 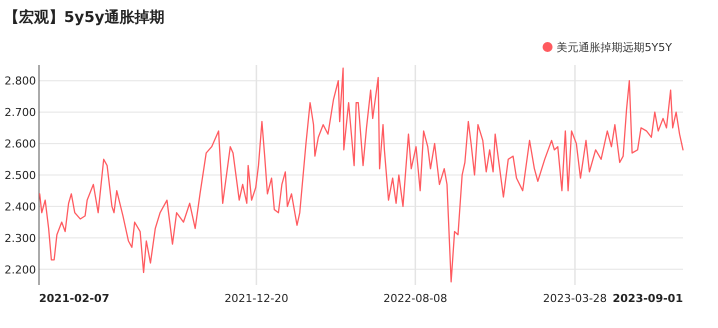 What do you see at coordinates (20, 238) in the screenshot?
I see `y-tick-label: 2.300` at bounding box center [20, 238].